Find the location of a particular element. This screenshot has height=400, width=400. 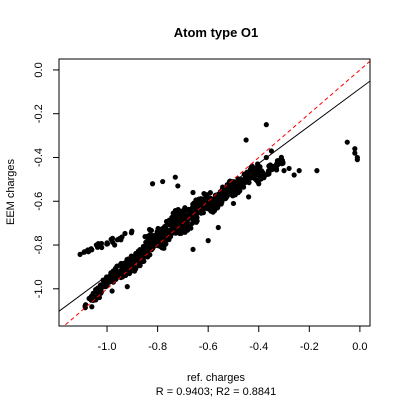

x-tick-label: 0.0 is located at coordinates (359, 347).